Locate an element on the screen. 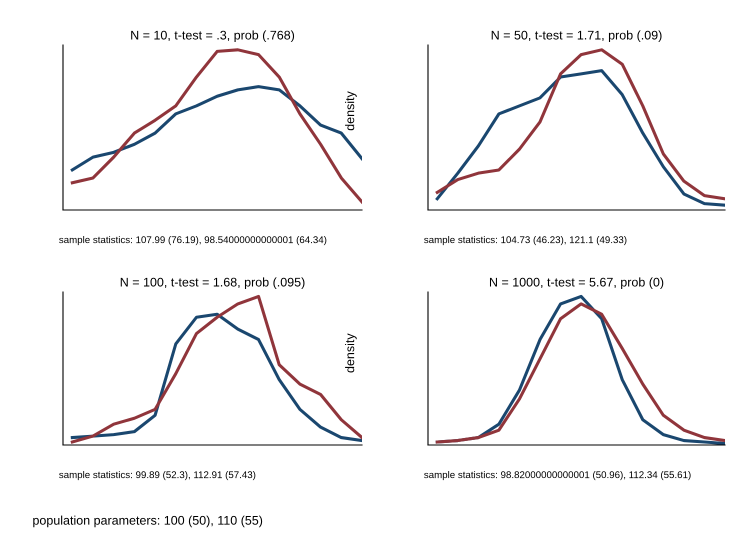 This screenshot has width=751, height=544. text: population parameters: 100 (50), 110 (55) is located at coordinates (147, 522).